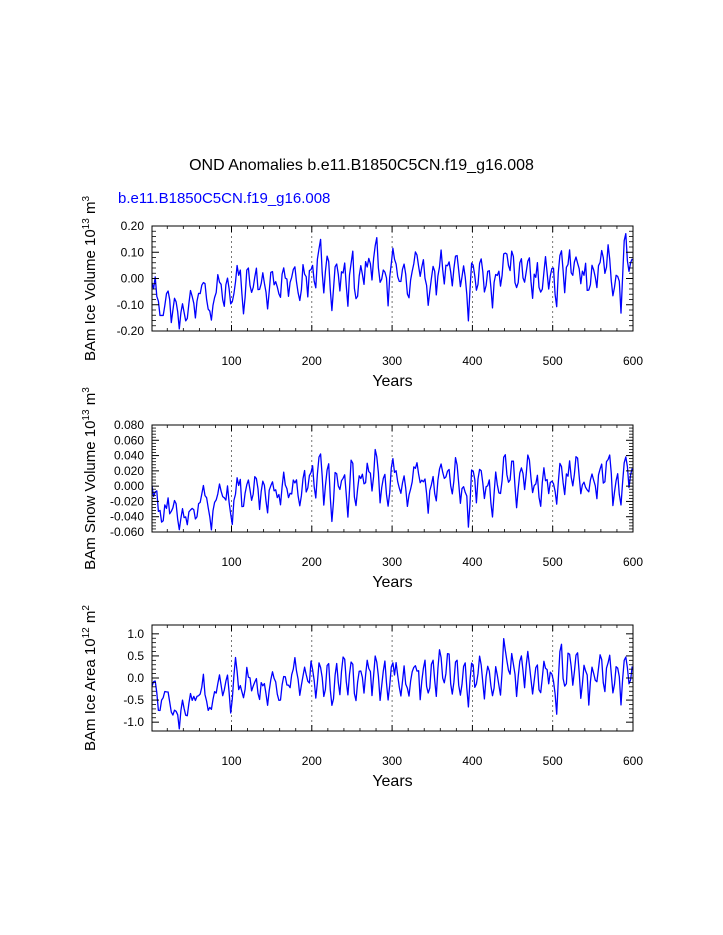 This screenshot has height=935, width=723. Describe the element at coordinates (129, 456) in the screenshot. I see `y-tick-label: 0.040` at that location.